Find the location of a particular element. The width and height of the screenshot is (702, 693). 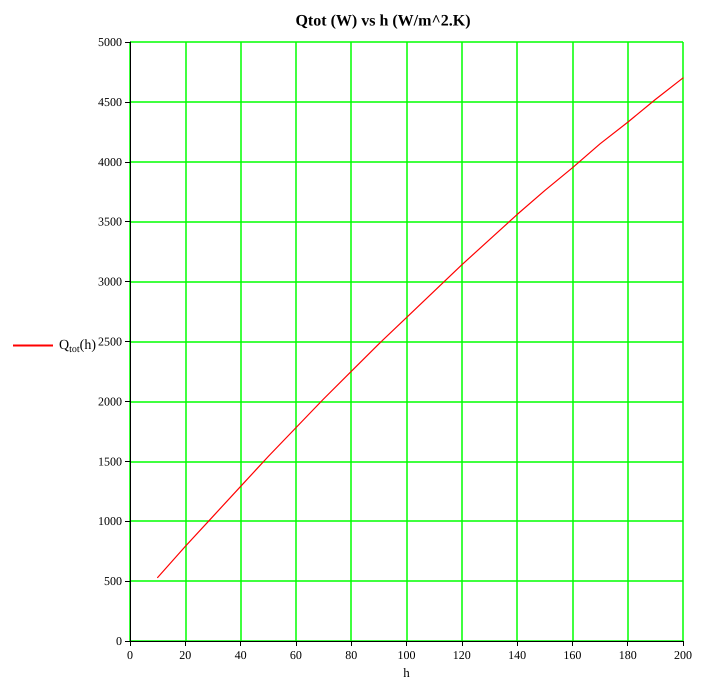

y-tick-label: 1000 is located at coordinates (110, 521).